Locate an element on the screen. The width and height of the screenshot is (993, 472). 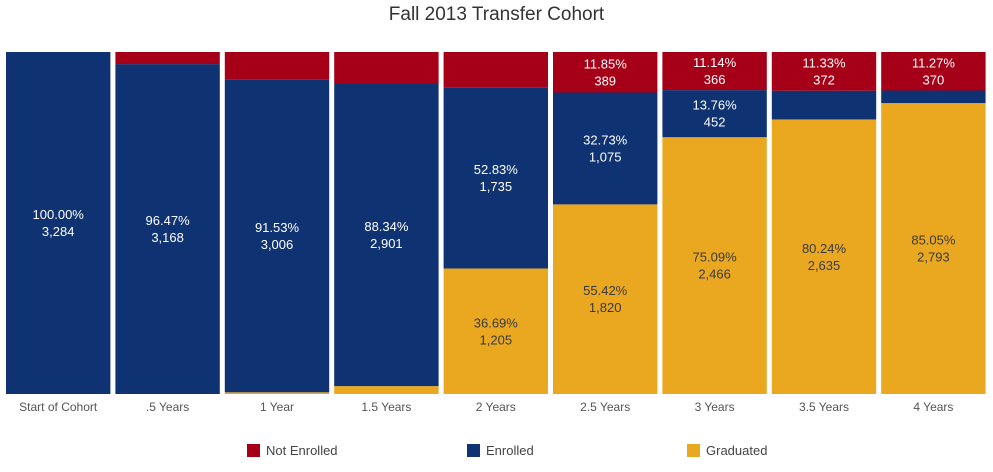
data-label-count-graduated-2-years: 1,205 is located at coordinates (496, 339).